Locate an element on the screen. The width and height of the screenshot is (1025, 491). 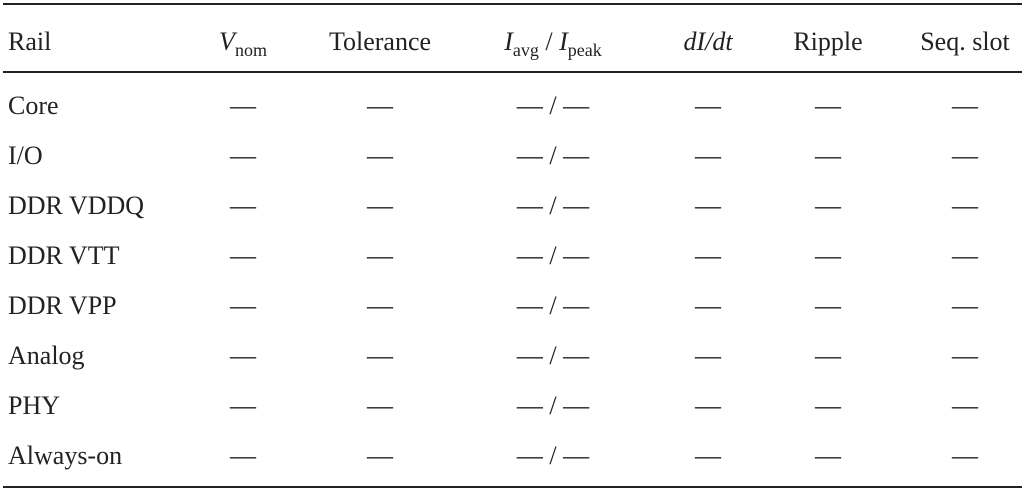
header-text: nom is located at coordinates (250, 50).